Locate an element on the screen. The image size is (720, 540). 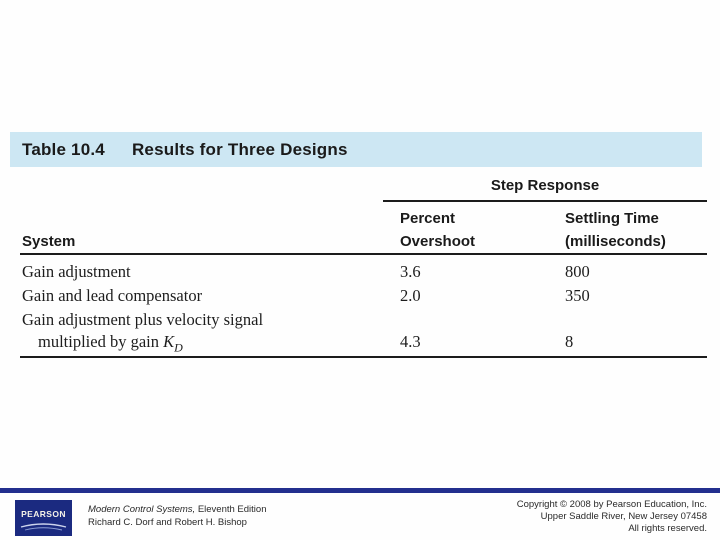
table-row-1-percent-overshoot: 3.6 is located at coordinates (410, 271).